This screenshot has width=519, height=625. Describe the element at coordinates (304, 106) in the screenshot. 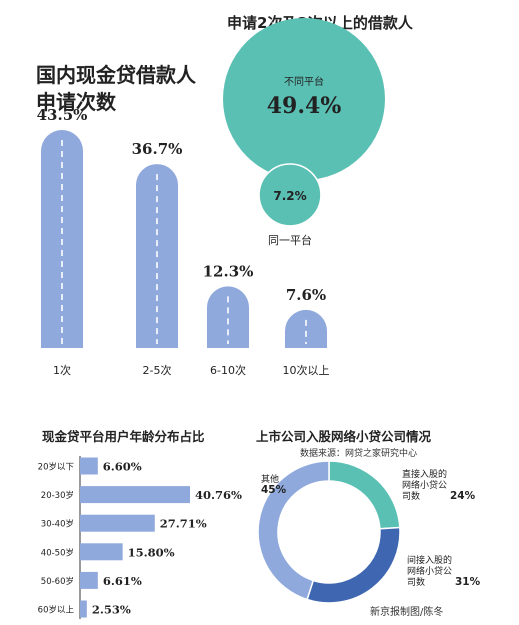

I see `bubble-different-platform-value: 49.4%` at that location.